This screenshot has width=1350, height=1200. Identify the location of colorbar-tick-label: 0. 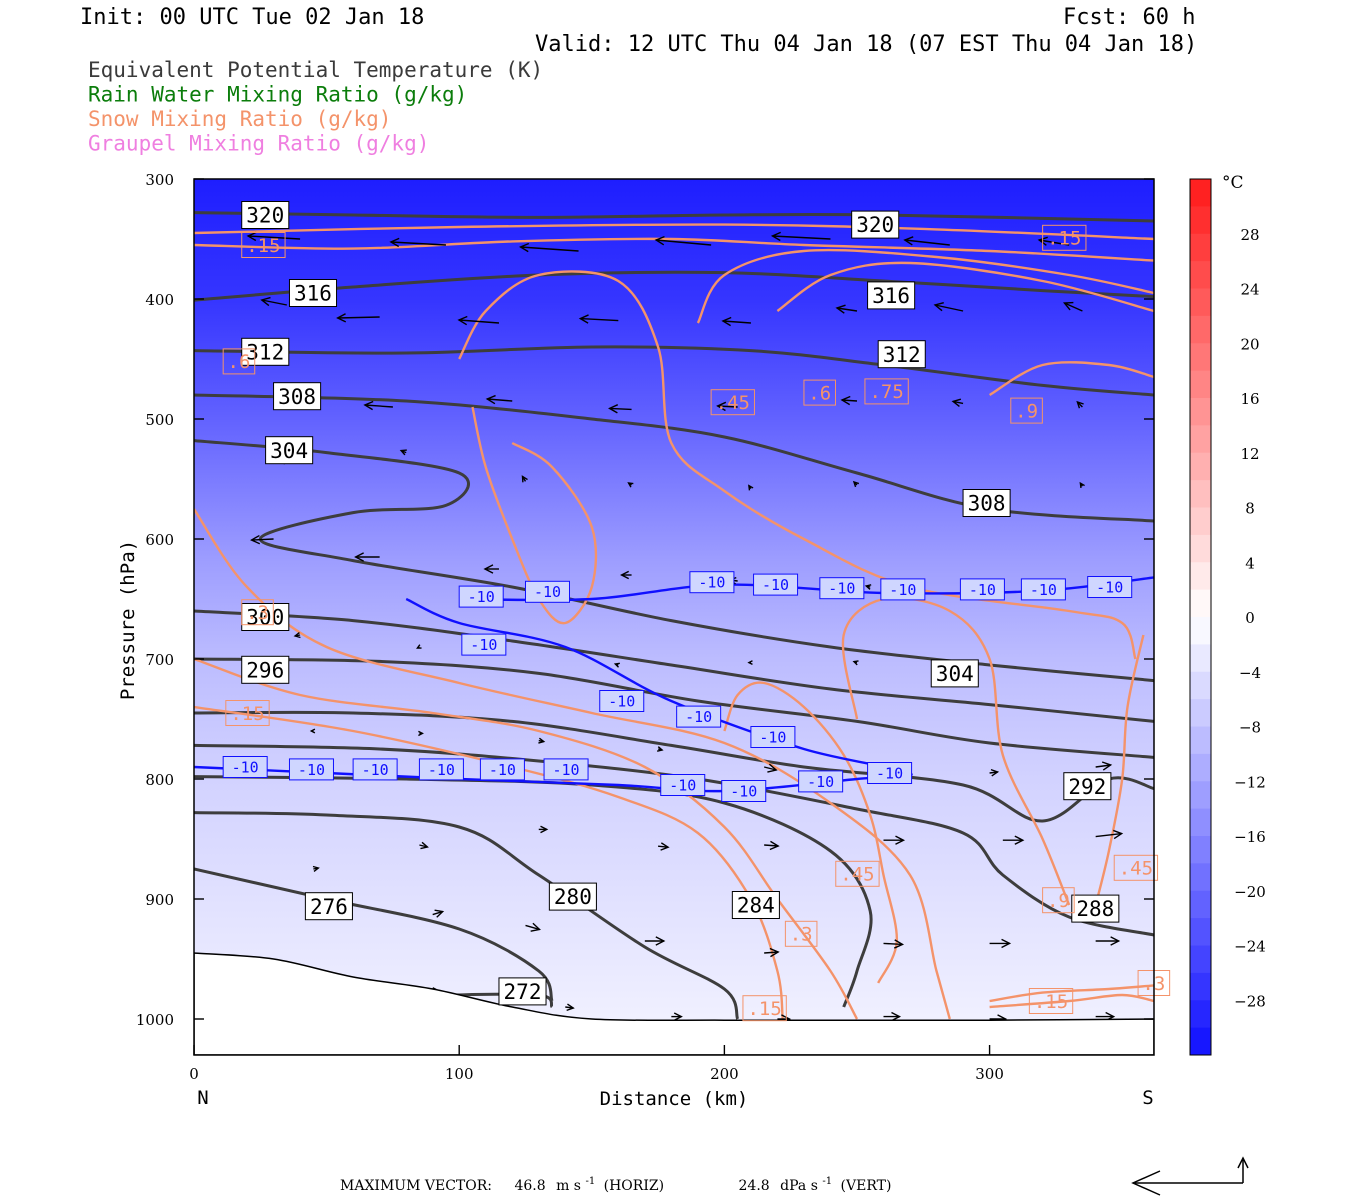
(1250, 618).